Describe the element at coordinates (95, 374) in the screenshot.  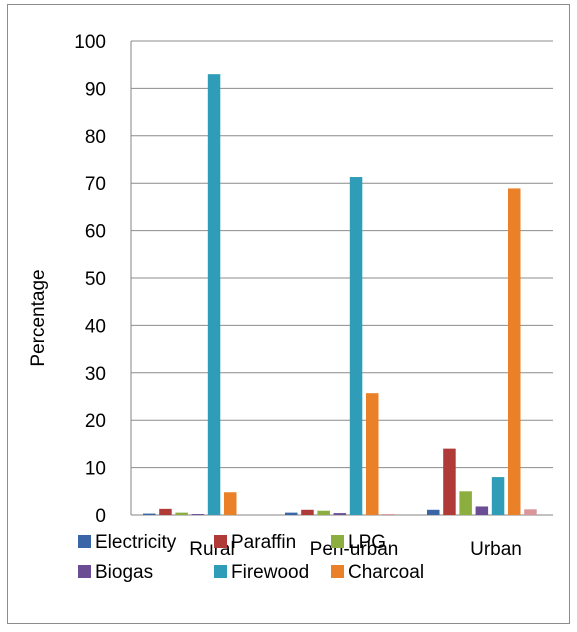
I see `y-tick-label: 30` at that location.